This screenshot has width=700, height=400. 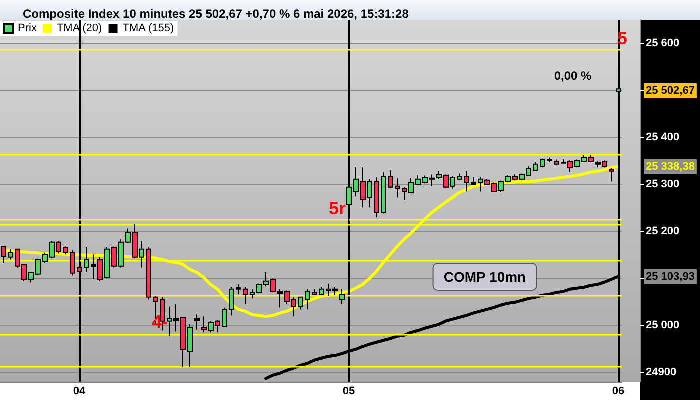 I want to click on y-tick-label: 25 300, so click(x=663, y=184).